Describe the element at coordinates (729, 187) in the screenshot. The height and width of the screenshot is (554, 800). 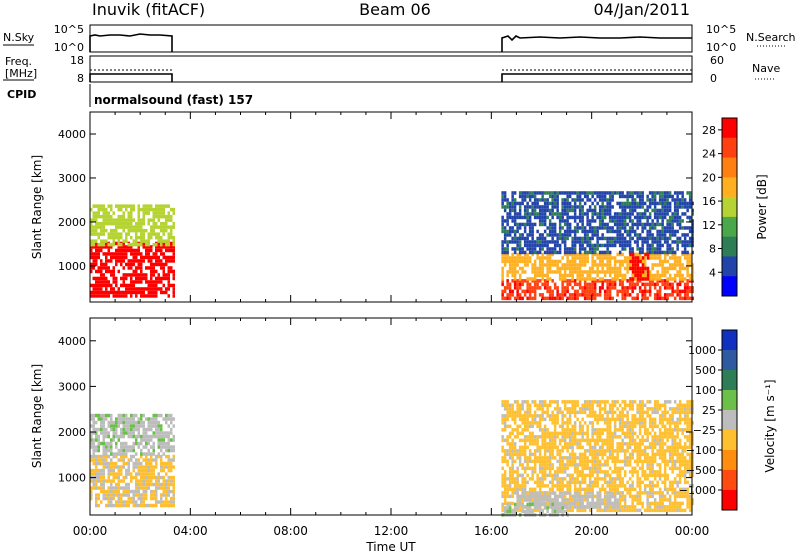
I see `colorbar-swatch` at that location.